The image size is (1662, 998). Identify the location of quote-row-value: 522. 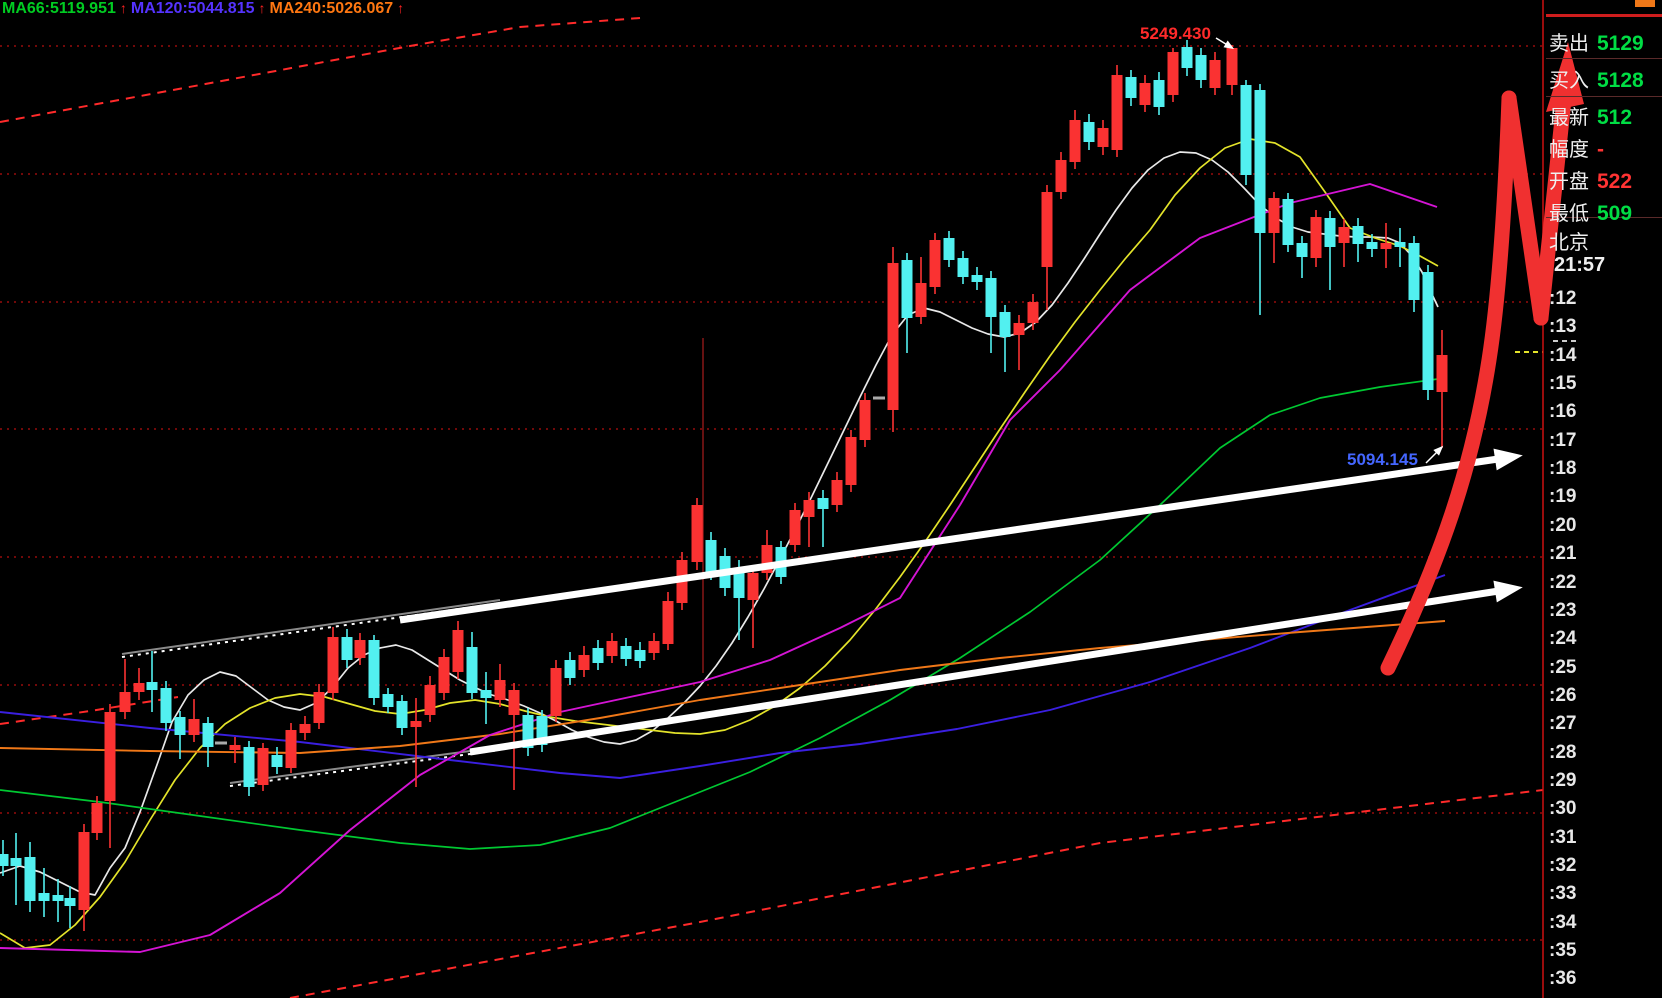
(1615, 181).